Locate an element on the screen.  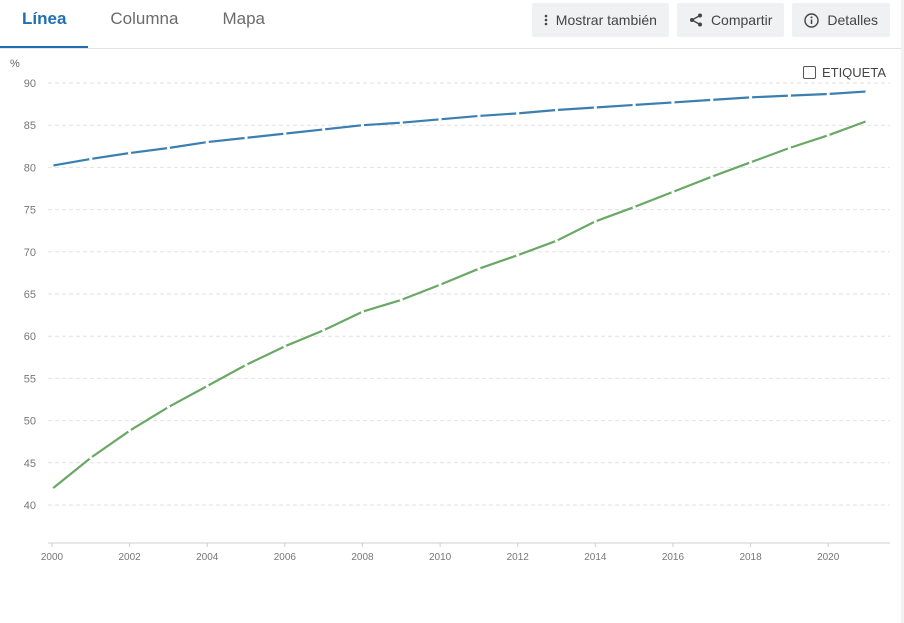
toolbar: Mostrar también Compartir Detalles is located at coordinates (710, 20).